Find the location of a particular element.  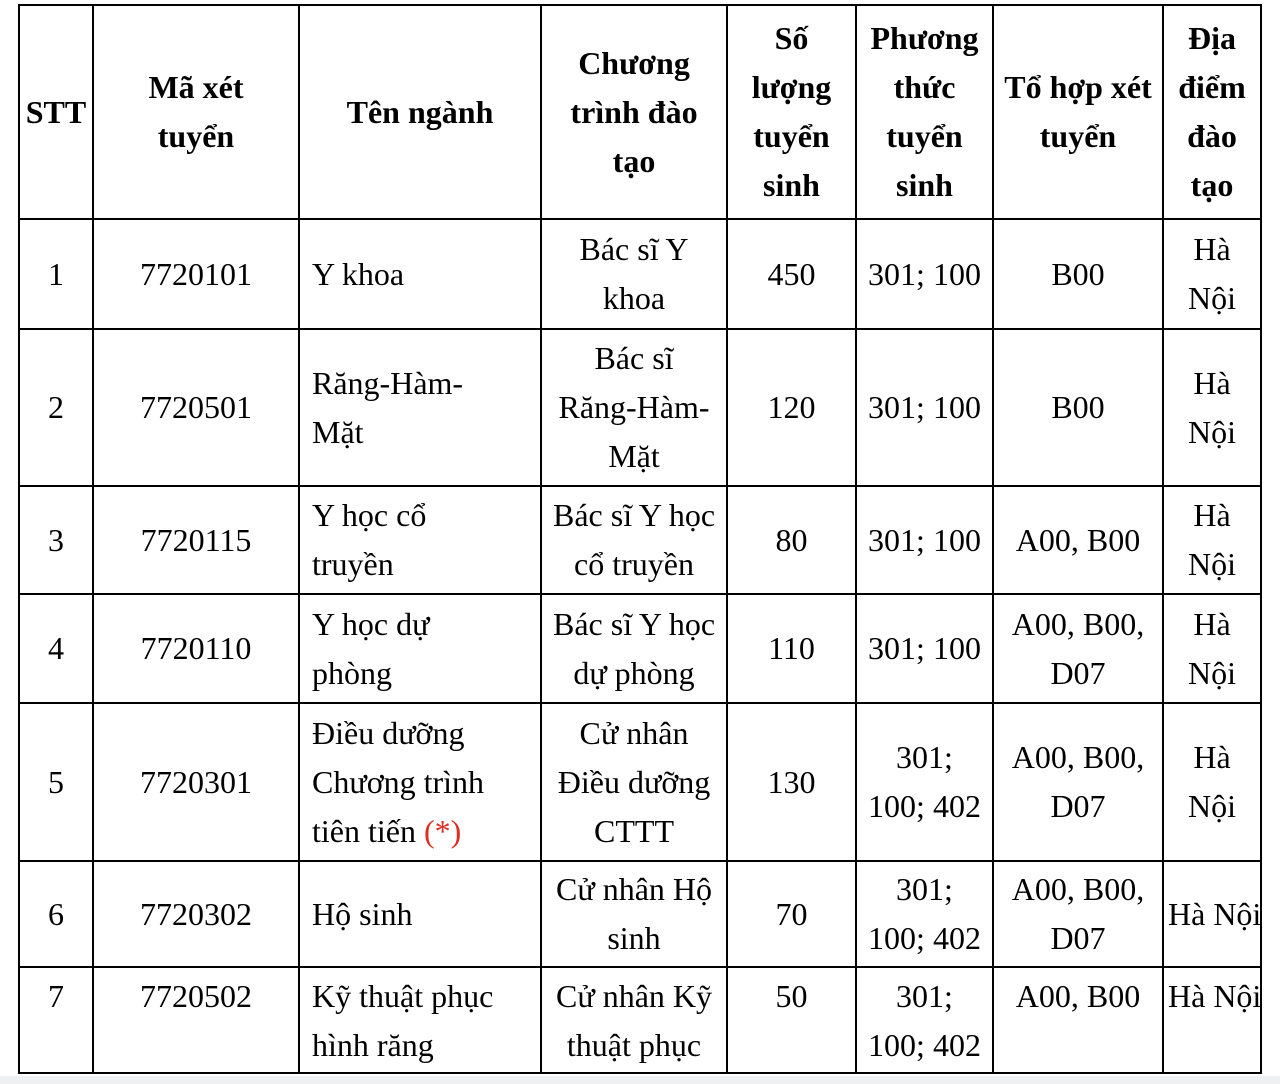

col-header-to-hop-xet-tuyen: Tổ hợp xét tuyển is located at coordinates (1078, 112).